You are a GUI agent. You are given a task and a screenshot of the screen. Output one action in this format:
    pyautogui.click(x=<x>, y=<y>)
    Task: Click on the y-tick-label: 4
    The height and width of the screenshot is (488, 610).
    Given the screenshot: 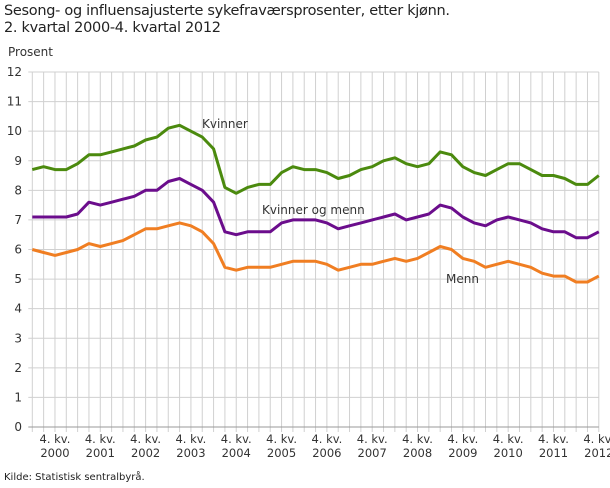 What is the action you would take?
    pyautogui.click(x=18, y=309)
    